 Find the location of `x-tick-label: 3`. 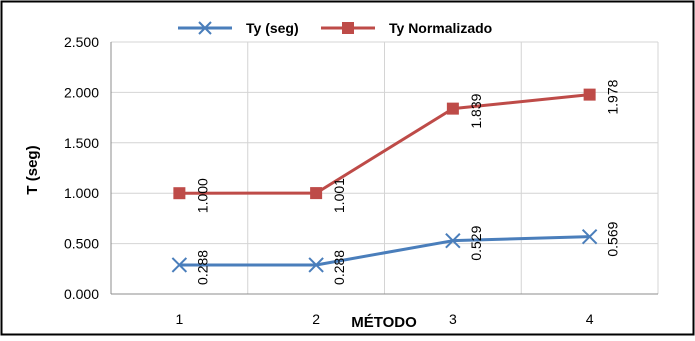

x-tick-label: 3 is located at coordinates (453, 319).